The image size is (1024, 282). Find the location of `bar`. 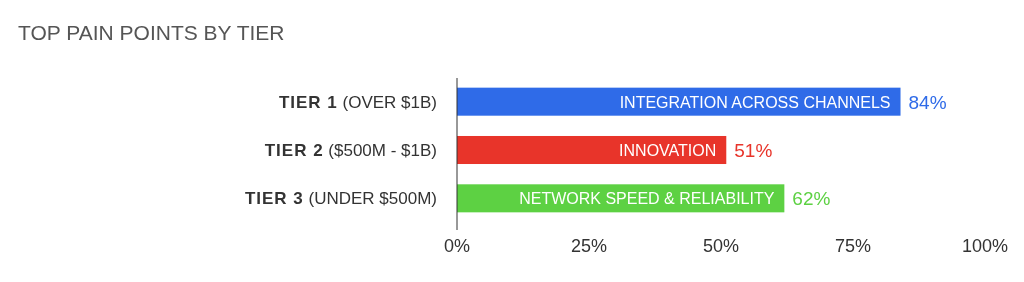

bar is located at coordinates (592, 150).